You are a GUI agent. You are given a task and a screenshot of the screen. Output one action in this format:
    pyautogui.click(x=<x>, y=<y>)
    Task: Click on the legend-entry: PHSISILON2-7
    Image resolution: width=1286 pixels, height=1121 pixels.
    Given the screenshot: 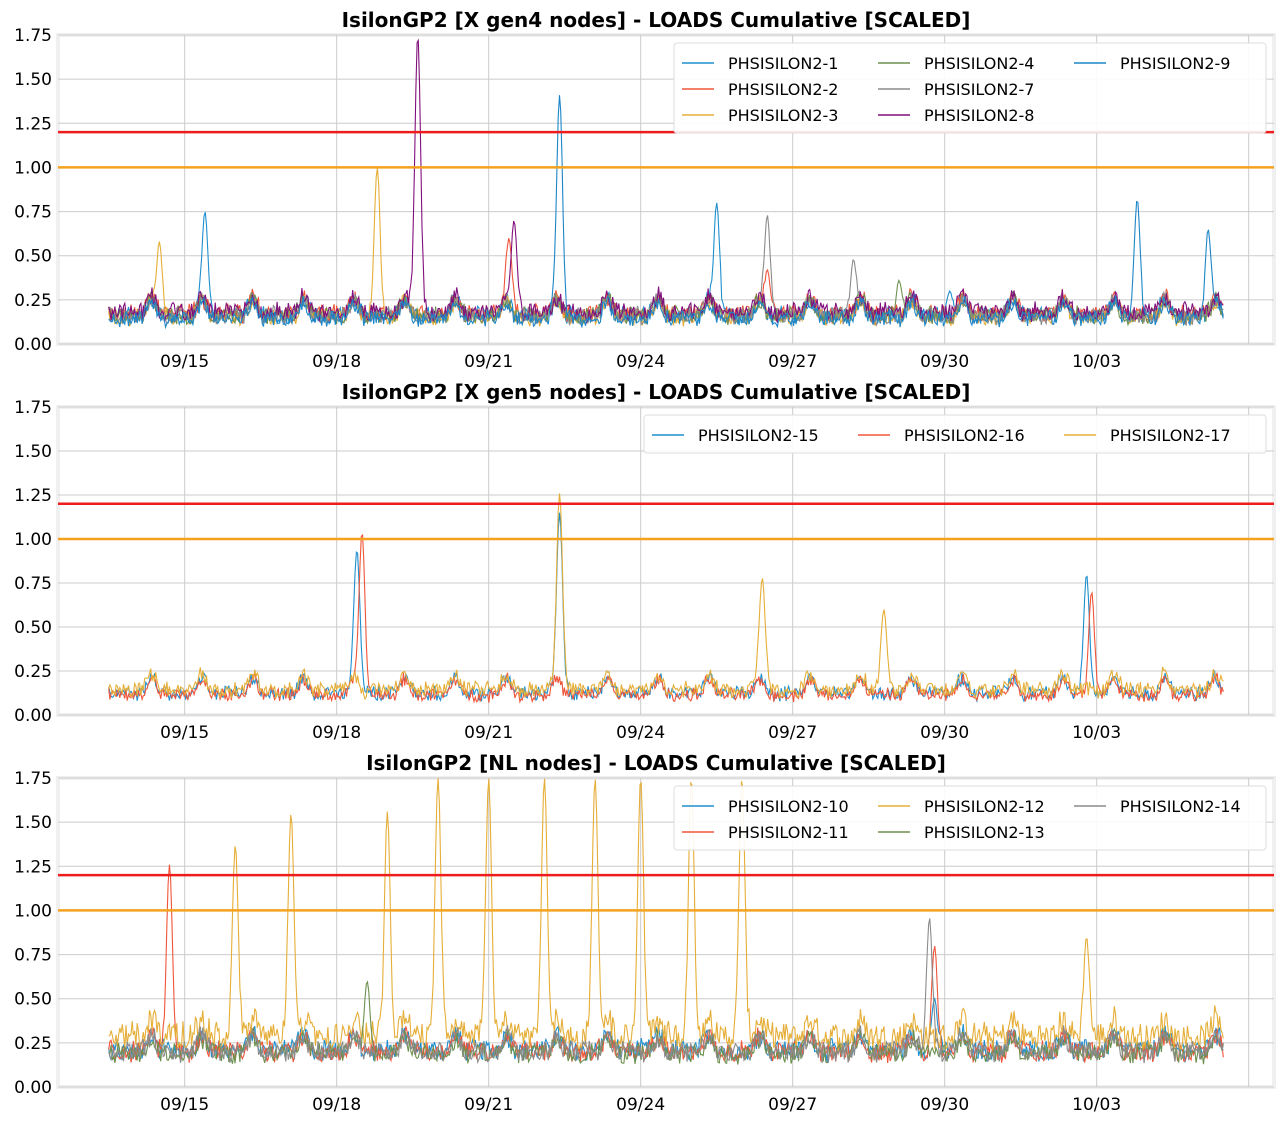 What is the action you would take?
    pyautogui.click(x=979, y=89)
    